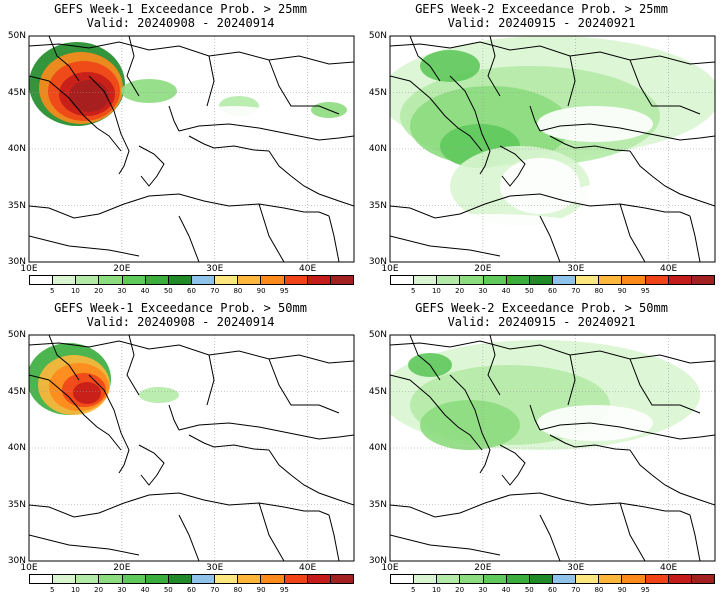 This screenshot has width=722, height=598. Describe the element at coordinates (16, 92) in the screenshot. I see `latitude-label: 45N` at that location.